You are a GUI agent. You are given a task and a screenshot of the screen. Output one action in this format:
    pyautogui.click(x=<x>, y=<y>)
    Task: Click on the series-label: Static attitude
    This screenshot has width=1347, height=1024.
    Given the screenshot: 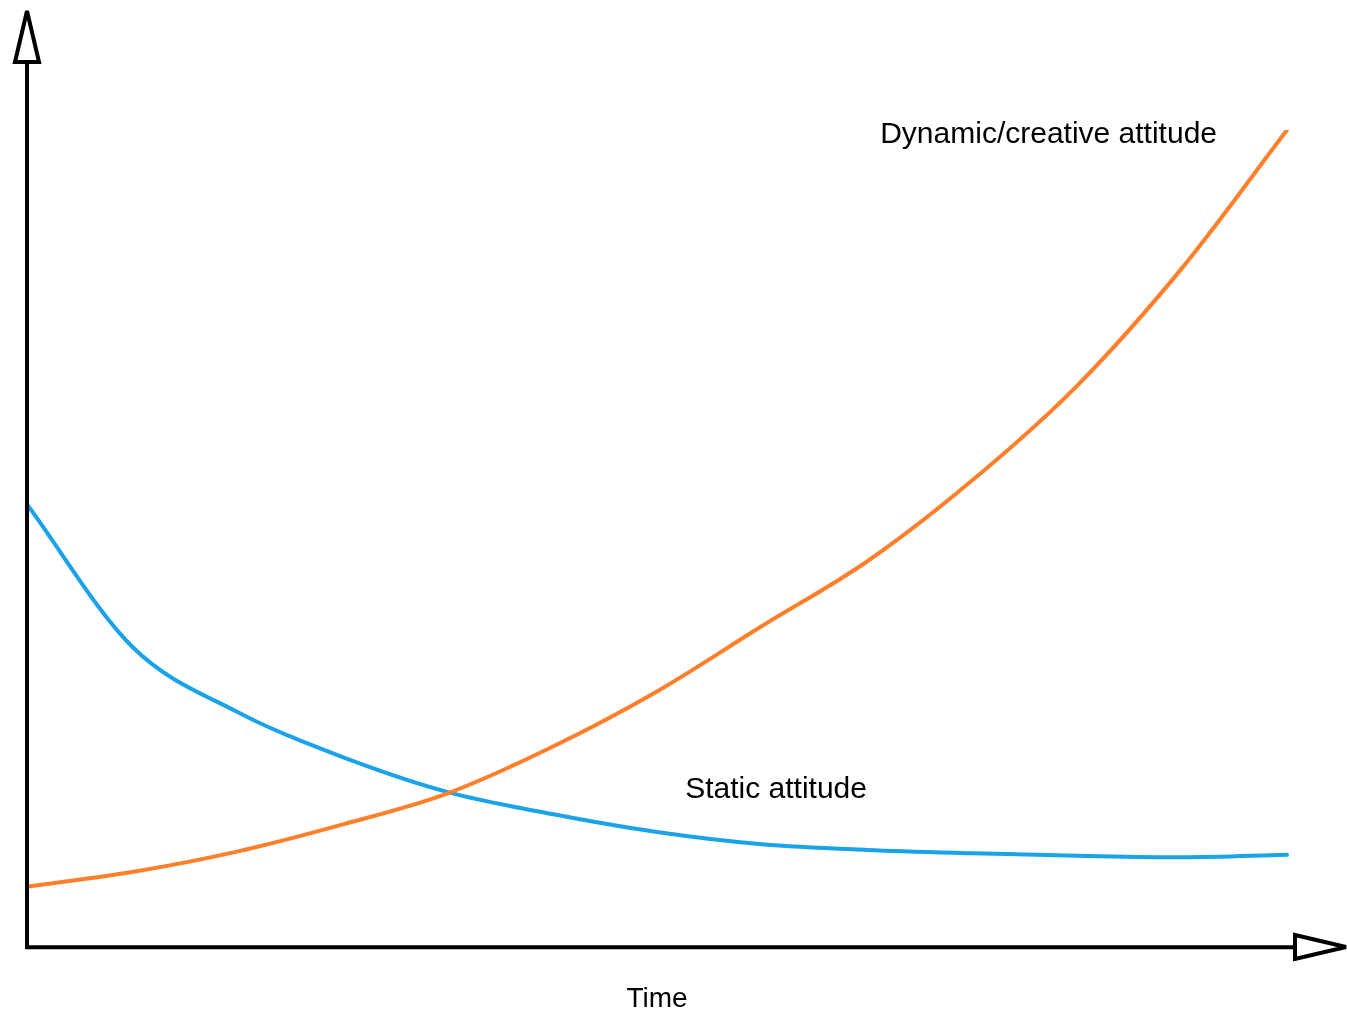 What is the action you would take?
    pyautogui.click(x=776, y=788)
    